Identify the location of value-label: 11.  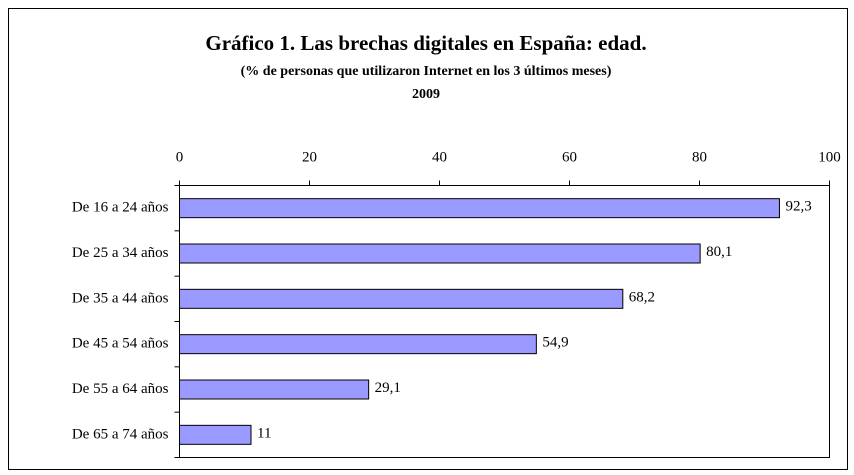
(264, 433).